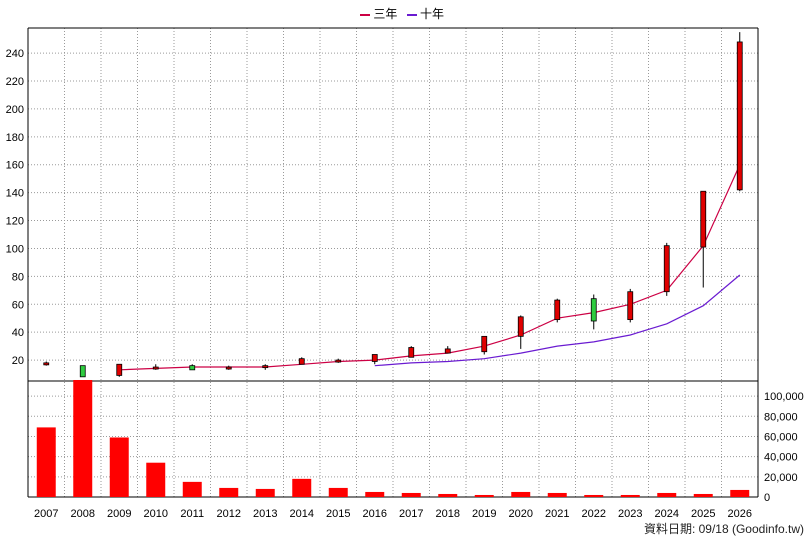 The width and height of the screenshot is (808, 540). Describe the element at coordinates (338, 514) in the screenshot. I see `x-tick-label: 2015` at that location.